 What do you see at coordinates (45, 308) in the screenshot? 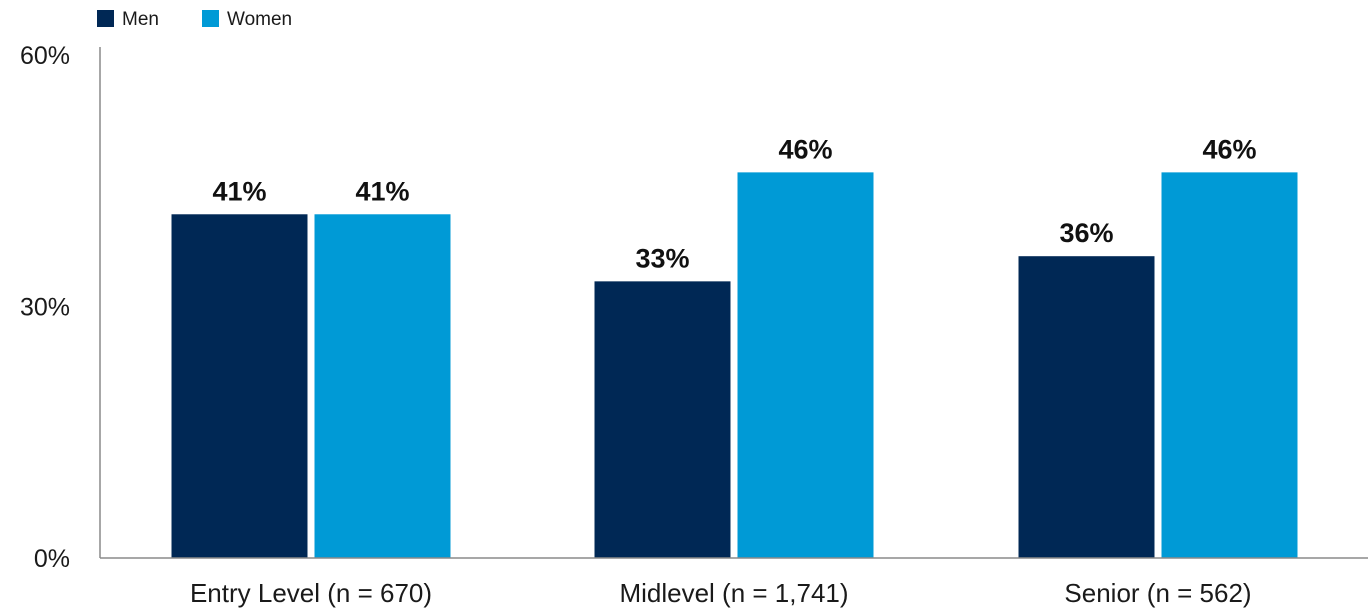
I see `y-tick-label: 30%` at bounding box center [45, 308].